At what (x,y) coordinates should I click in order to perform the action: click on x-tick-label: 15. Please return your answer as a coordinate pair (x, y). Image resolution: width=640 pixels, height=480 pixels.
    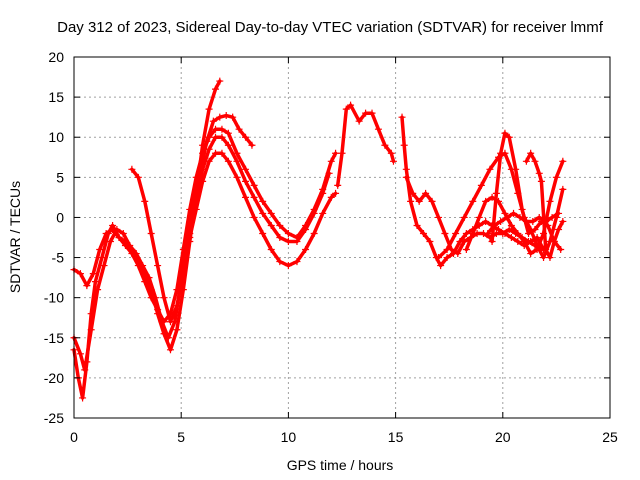
    Looking at the image, I should click on (396, 437).